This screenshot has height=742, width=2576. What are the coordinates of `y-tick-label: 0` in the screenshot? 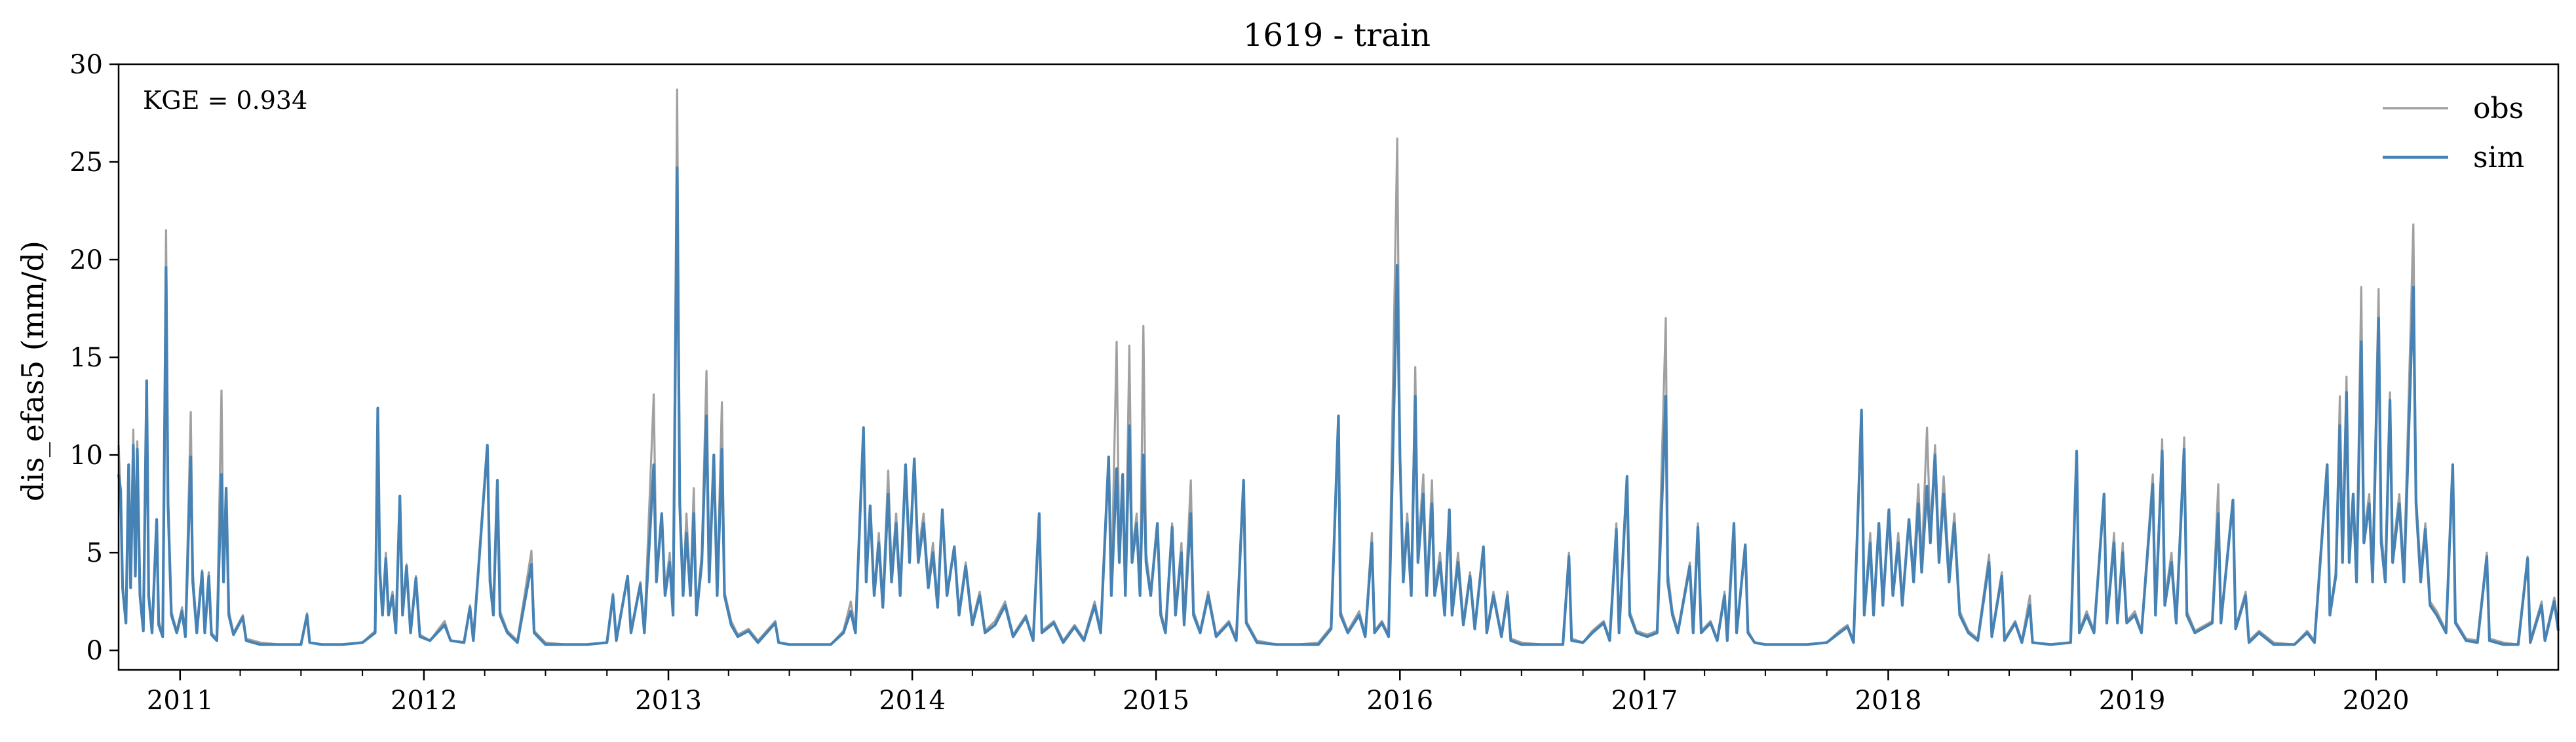 It's located at (95, 651).